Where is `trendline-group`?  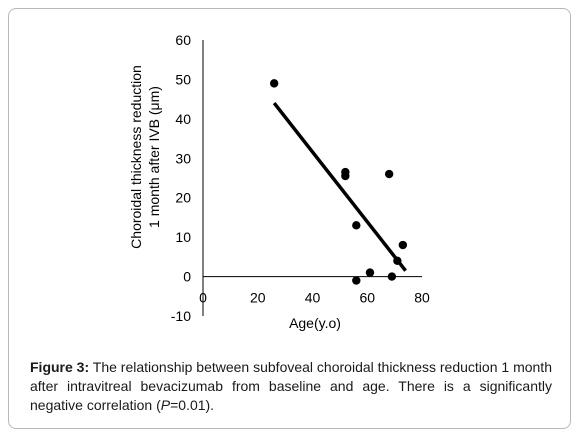
trendline-group is located at coordinates (339, 187).